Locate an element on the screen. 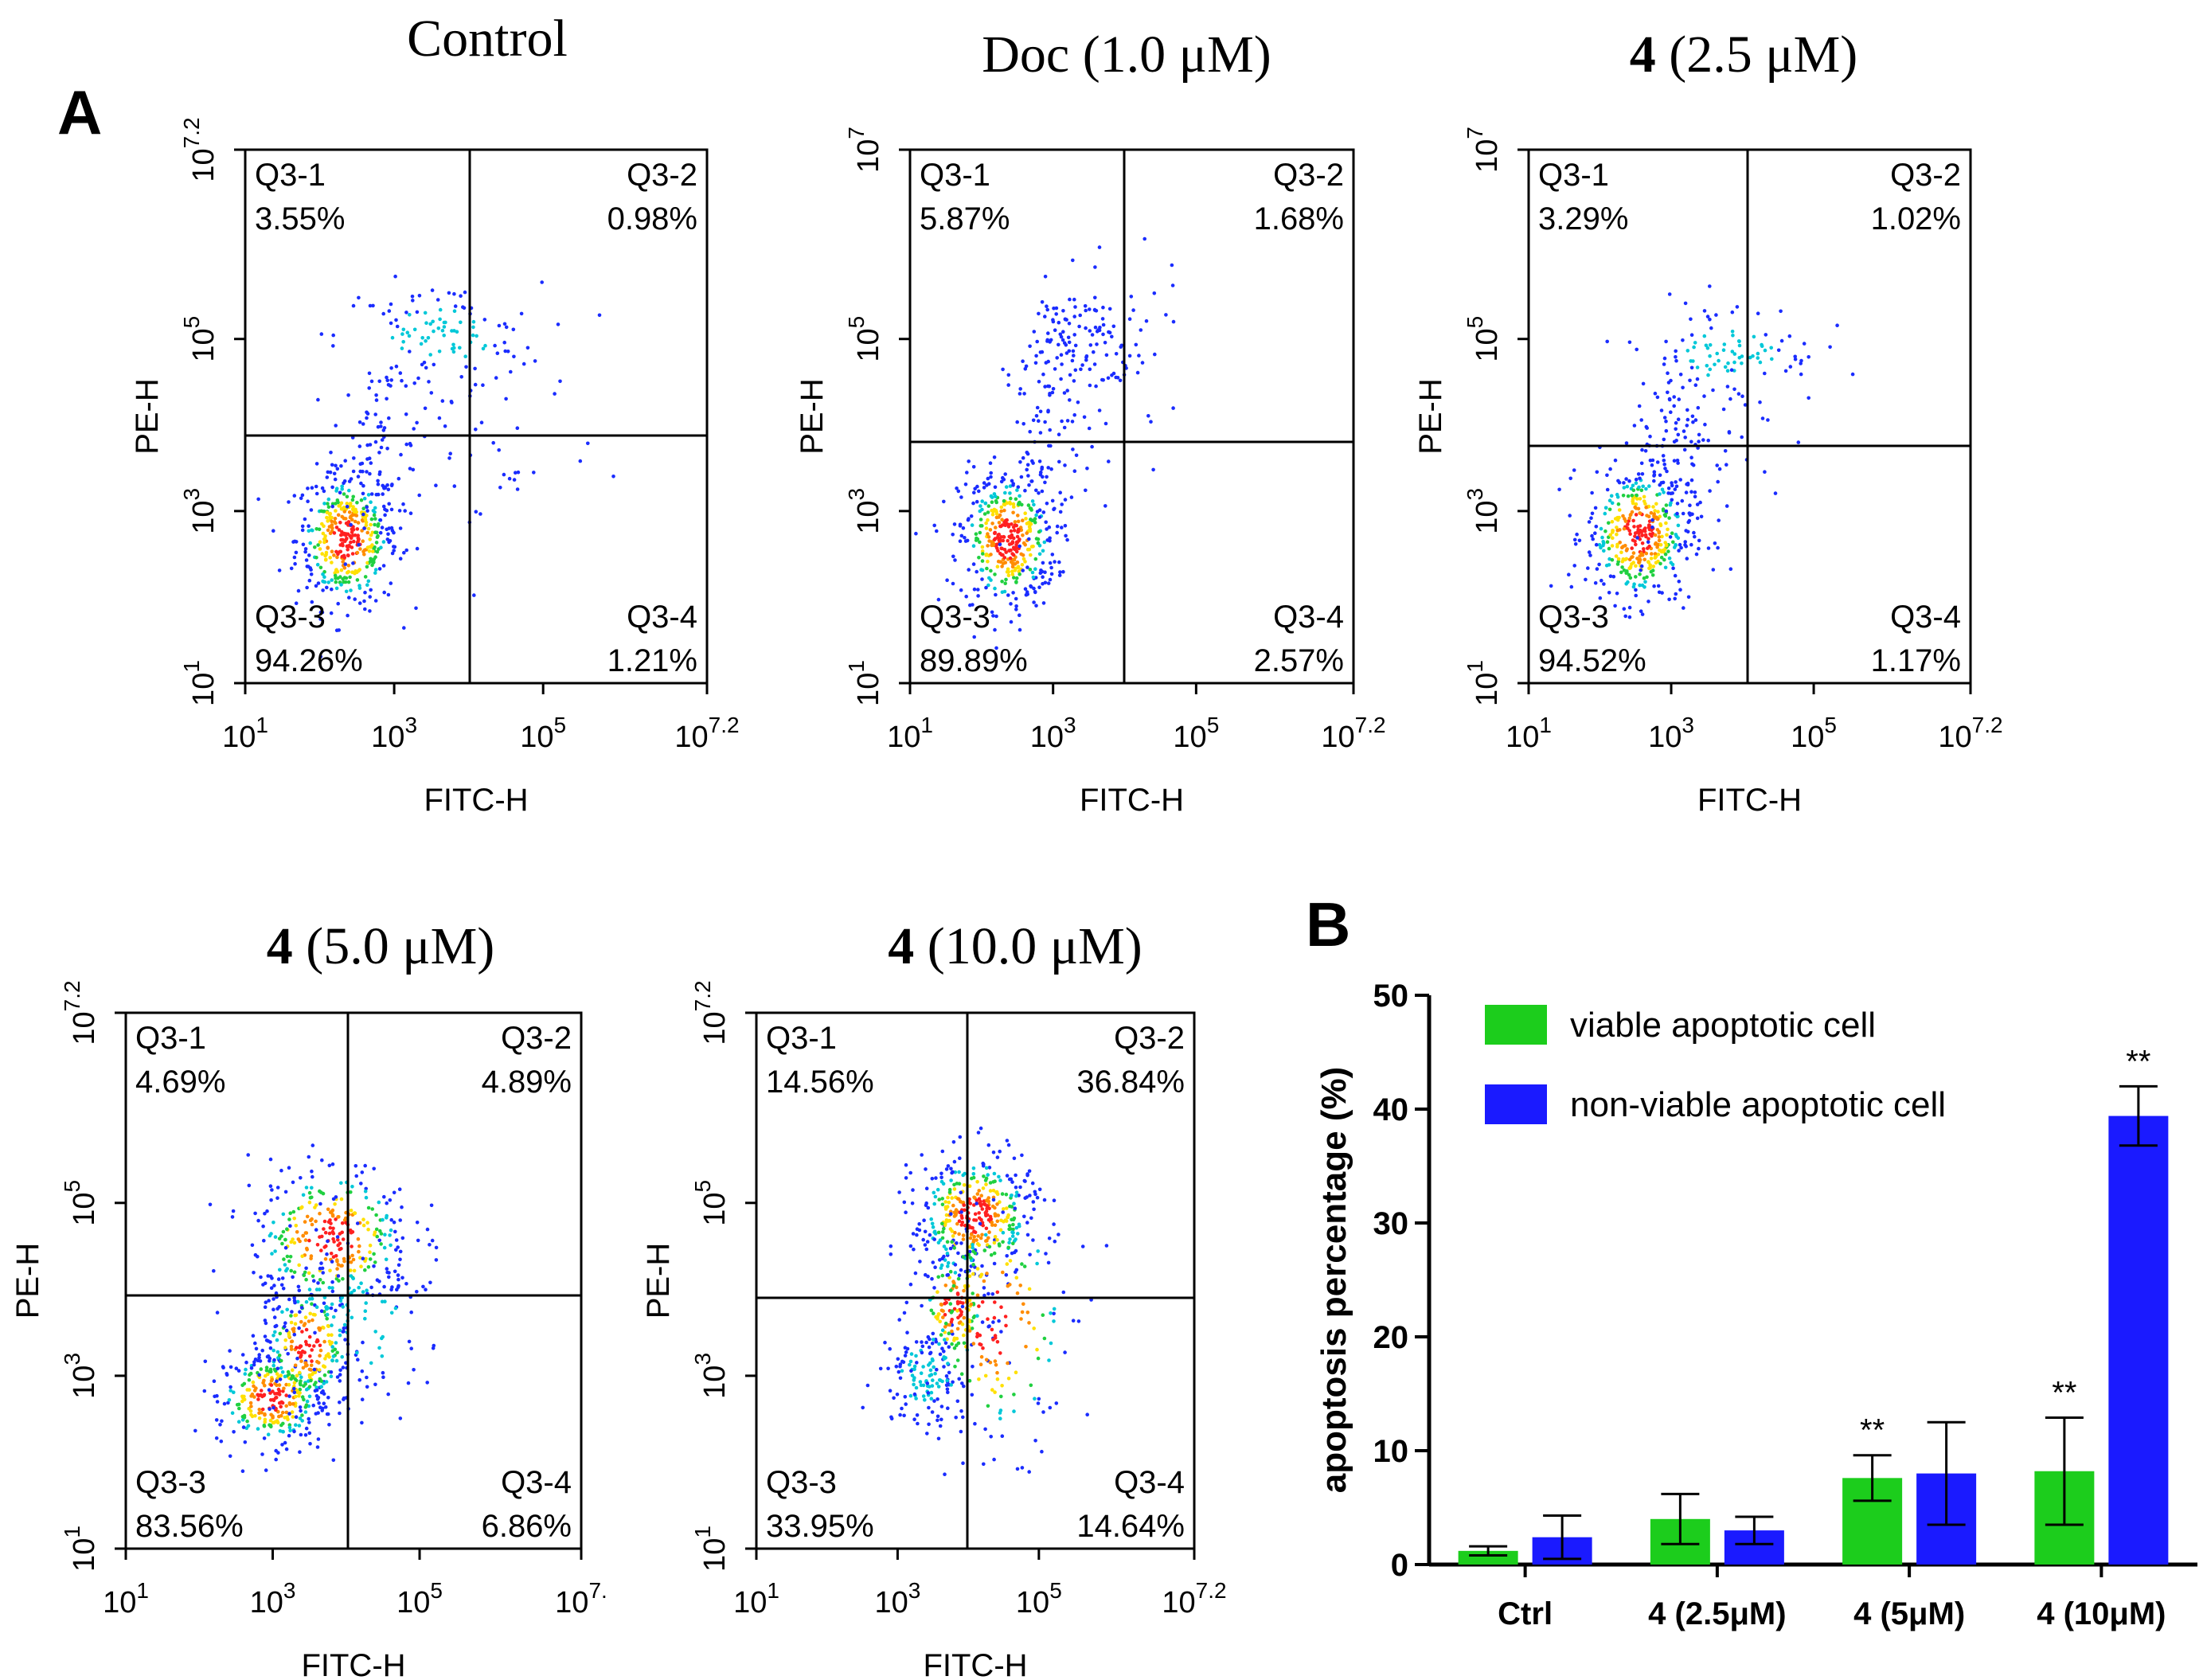  quadrant-name: Q3-3 is located at coordinates (290, 617).